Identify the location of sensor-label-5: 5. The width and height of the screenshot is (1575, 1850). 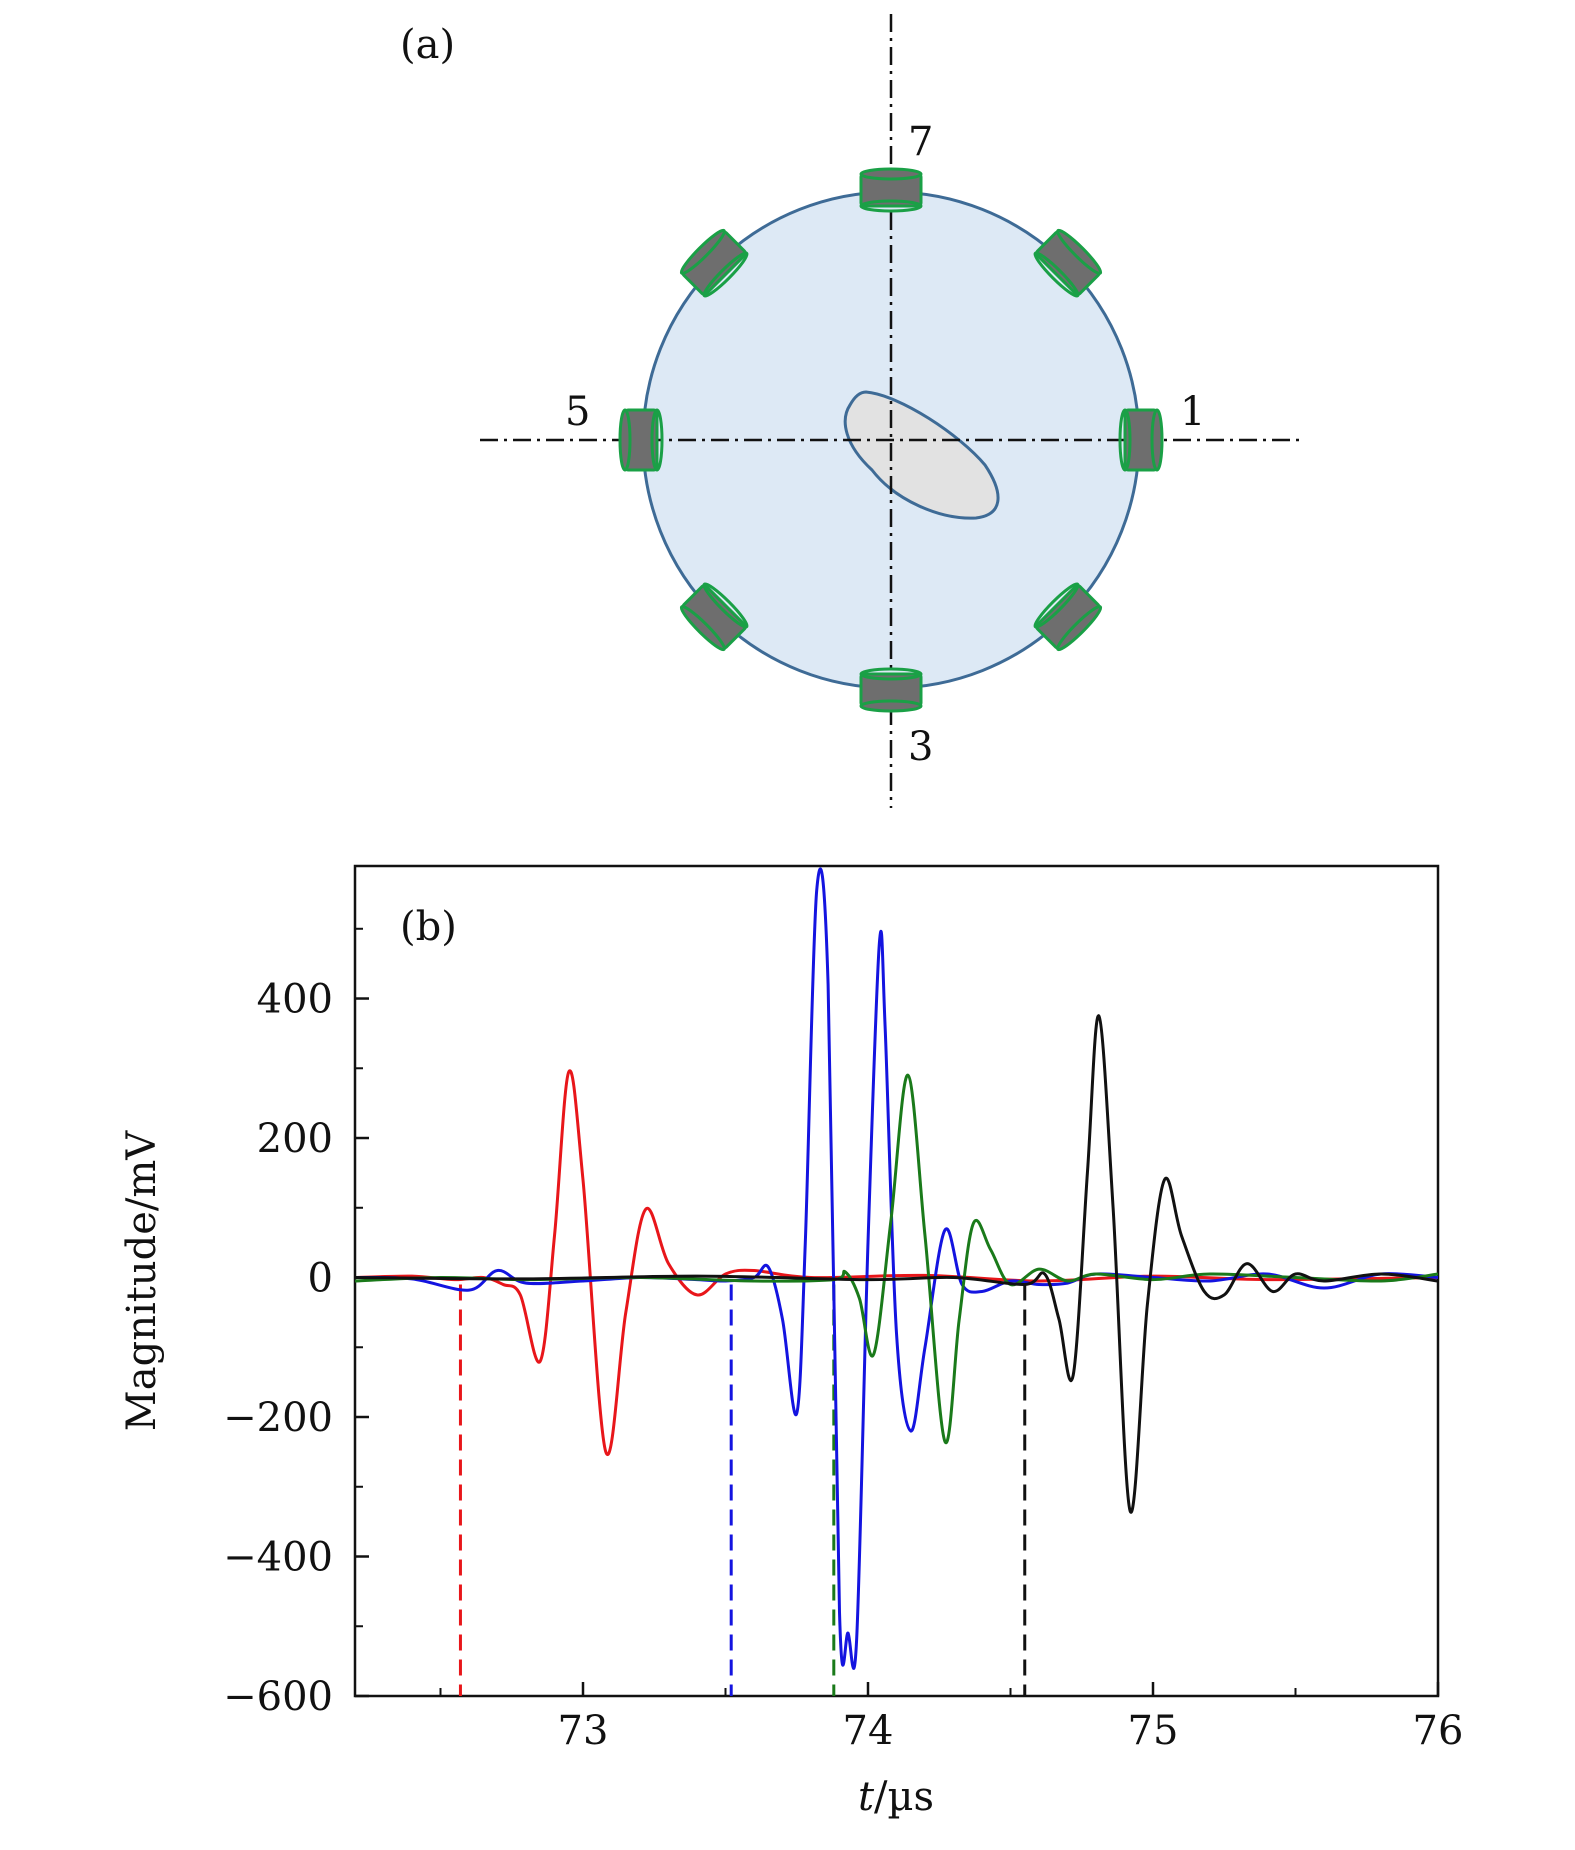
(577, 412).